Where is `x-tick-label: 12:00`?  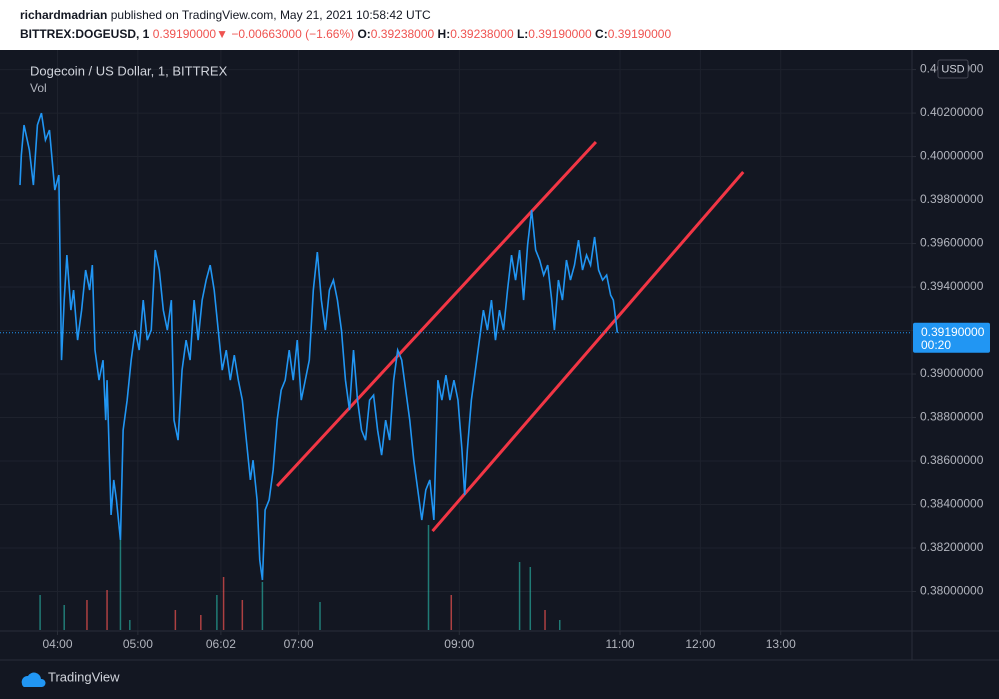
x-tick-label: 12:00 is located at coordinates (700, 644).